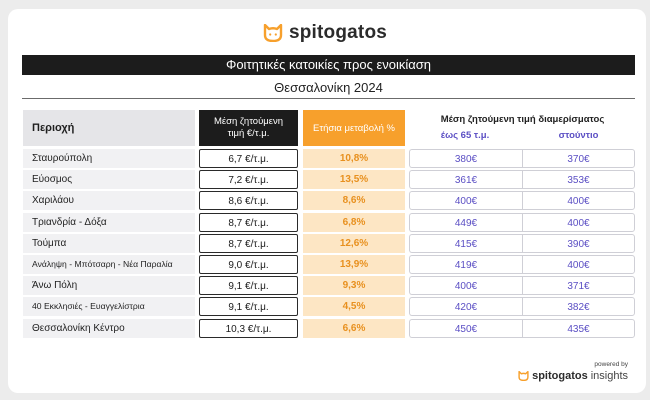 This screenshot has height=400, width=650. What do you see at coordinates (578, 135) in the screenshot?
I see `column-header-studio: στούντιο` at bounding box center [578, 135].